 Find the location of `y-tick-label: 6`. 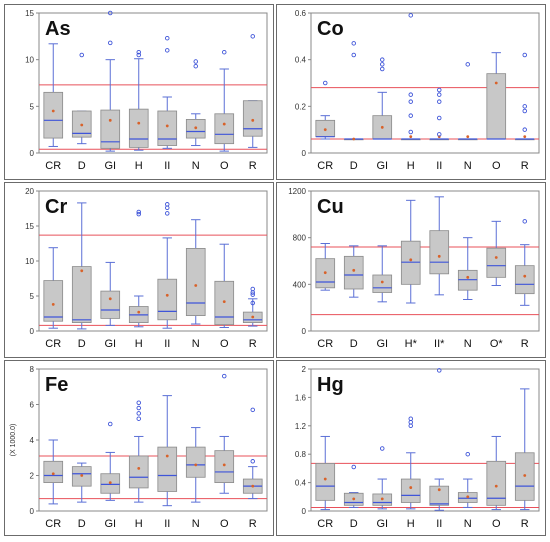

y-tick-label: 6 is located at coordinates (32, 405).